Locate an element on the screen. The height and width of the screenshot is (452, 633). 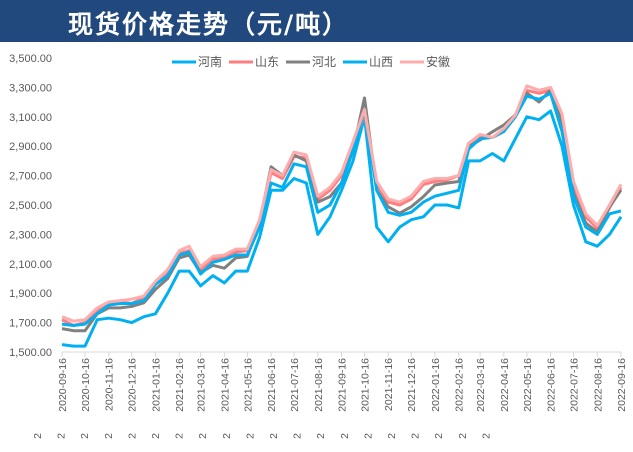
x-tick-label: 2021-12-16 is located at coordinates (412, 385).